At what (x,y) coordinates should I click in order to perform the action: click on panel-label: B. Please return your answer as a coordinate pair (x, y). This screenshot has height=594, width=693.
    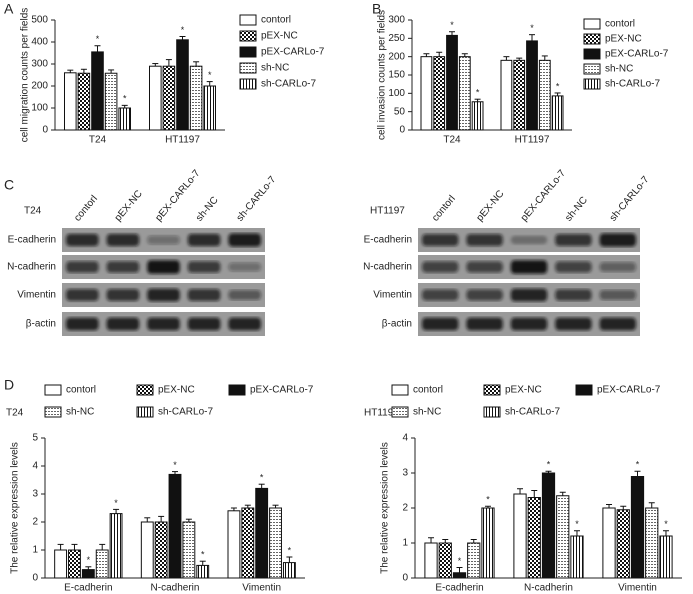
    Looking at the image, I should click on (376, 9).